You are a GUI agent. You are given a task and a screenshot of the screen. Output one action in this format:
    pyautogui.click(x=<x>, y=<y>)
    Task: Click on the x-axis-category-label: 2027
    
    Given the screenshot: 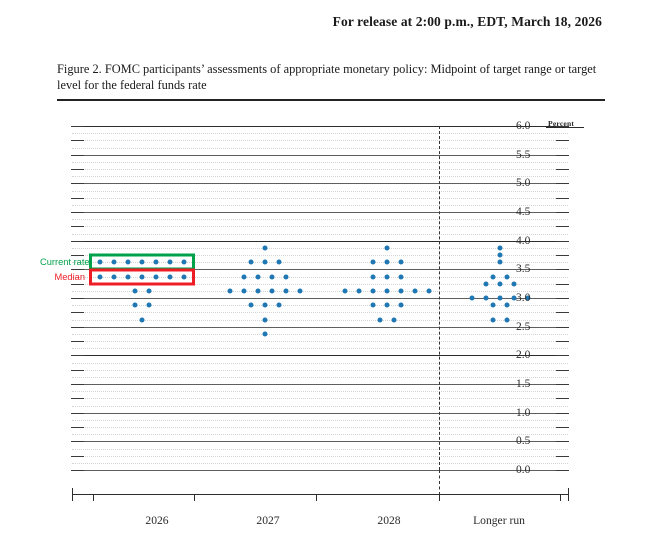 What is the action you would take?
    pyautogui.click(x=268, y=520)
    